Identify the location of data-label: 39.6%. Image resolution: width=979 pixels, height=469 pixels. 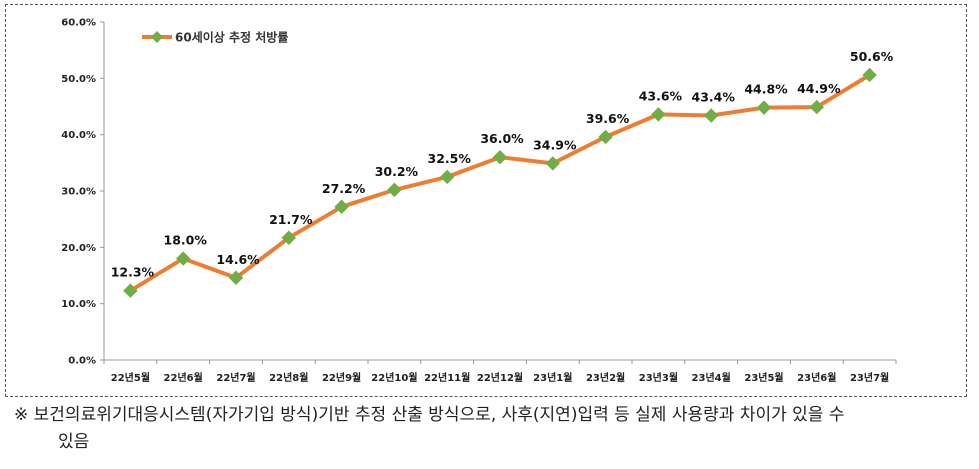
(608, 118).